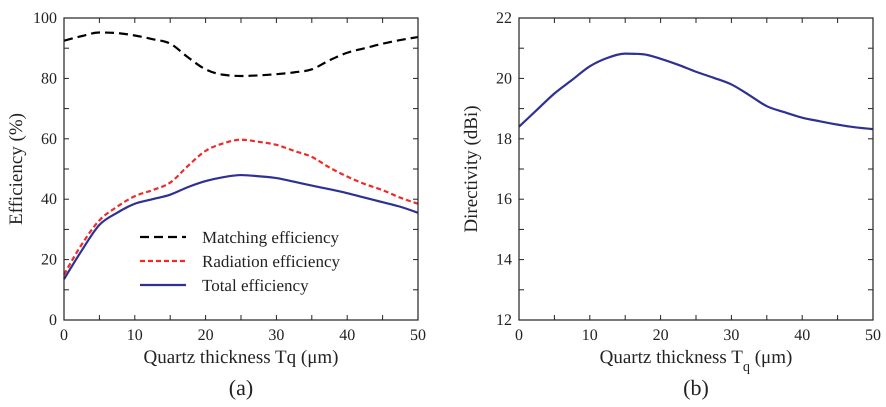 The height and width of the screenshot is (407, 886). What do you see at coordinates (504, 260) in the screenshot?
I see `y-tick-label: 14` at bounding box center [504, 260].